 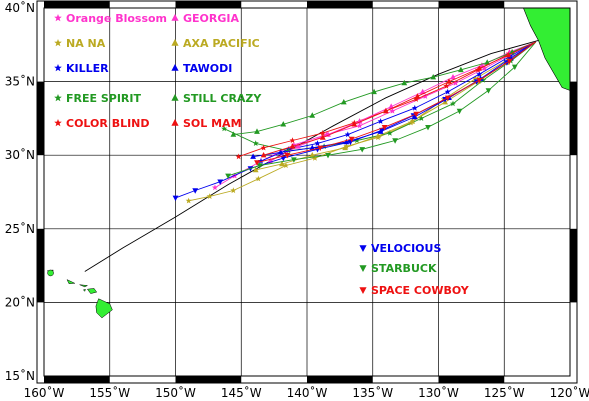 What do you see at coordinates (109, 392) in the screenshot?
I see `lon-tick-label: 155˚W` at bounding box center [109, 392].